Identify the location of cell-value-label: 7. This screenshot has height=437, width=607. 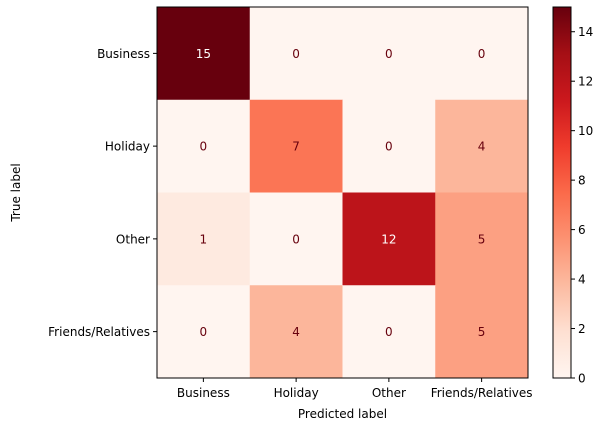
(296, 147).